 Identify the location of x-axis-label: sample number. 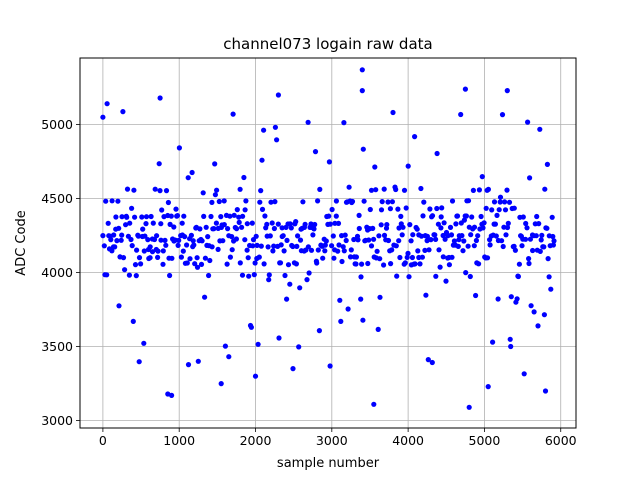
(328, 463).